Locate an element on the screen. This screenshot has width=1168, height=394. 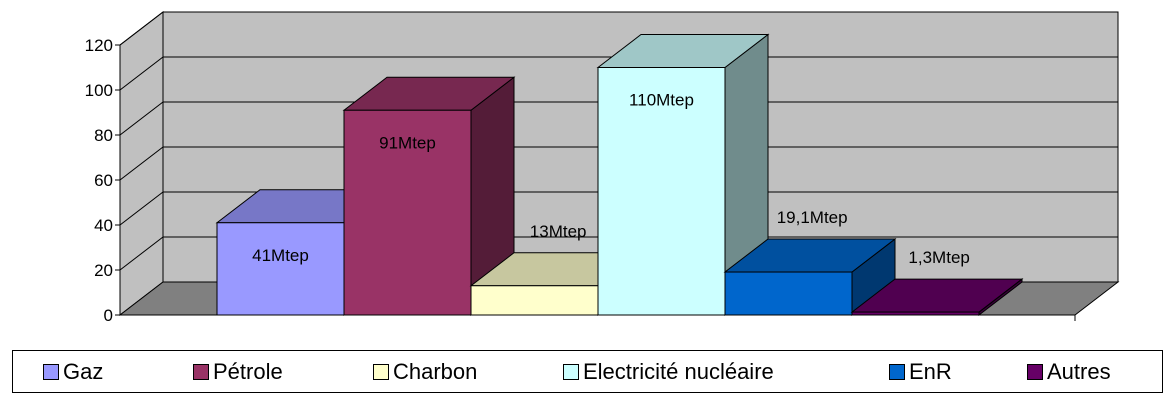
data-label-charbon: 13Mtep is located at coordinates (558, 231).